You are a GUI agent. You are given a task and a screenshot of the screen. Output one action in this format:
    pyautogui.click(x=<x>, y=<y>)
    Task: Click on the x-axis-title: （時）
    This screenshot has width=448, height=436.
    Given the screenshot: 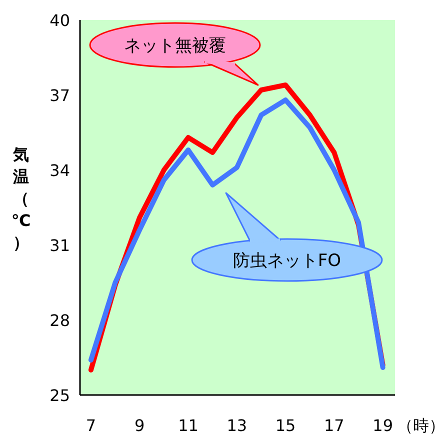 What is the action you would take?
    pyautogui.click(x=421, y=425)
    